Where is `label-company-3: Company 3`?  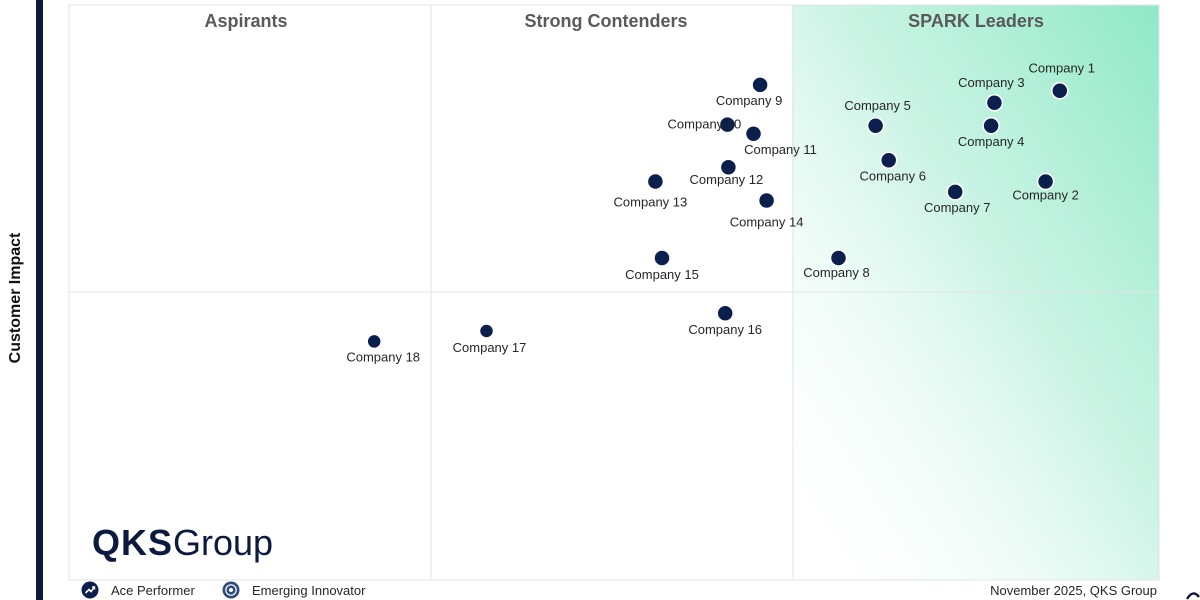 label-company-3: Company 3 is located at coordinates (991, 82).